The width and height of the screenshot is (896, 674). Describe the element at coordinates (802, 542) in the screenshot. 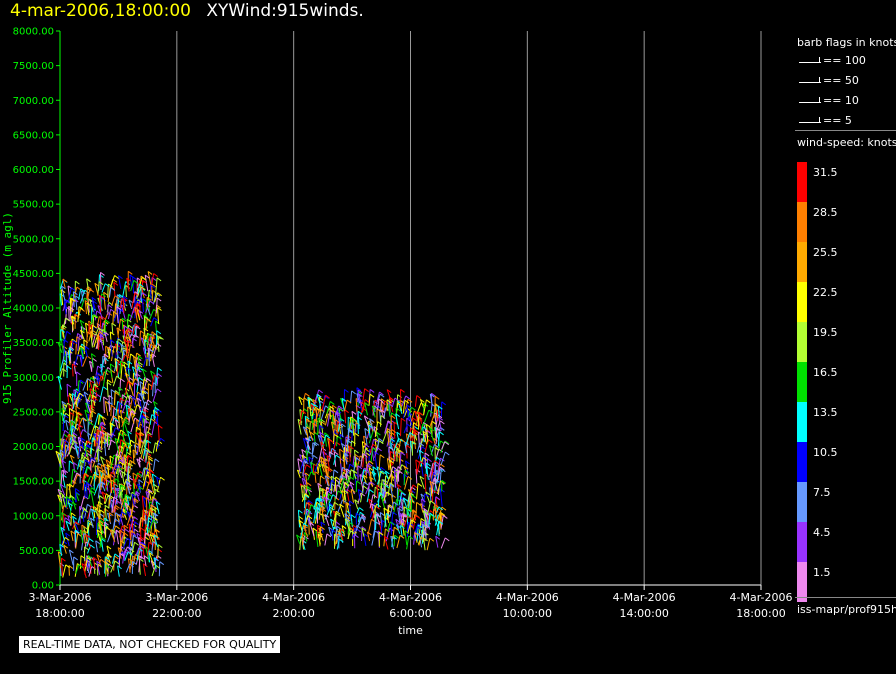

I see `colorbar-swatch` at that location.